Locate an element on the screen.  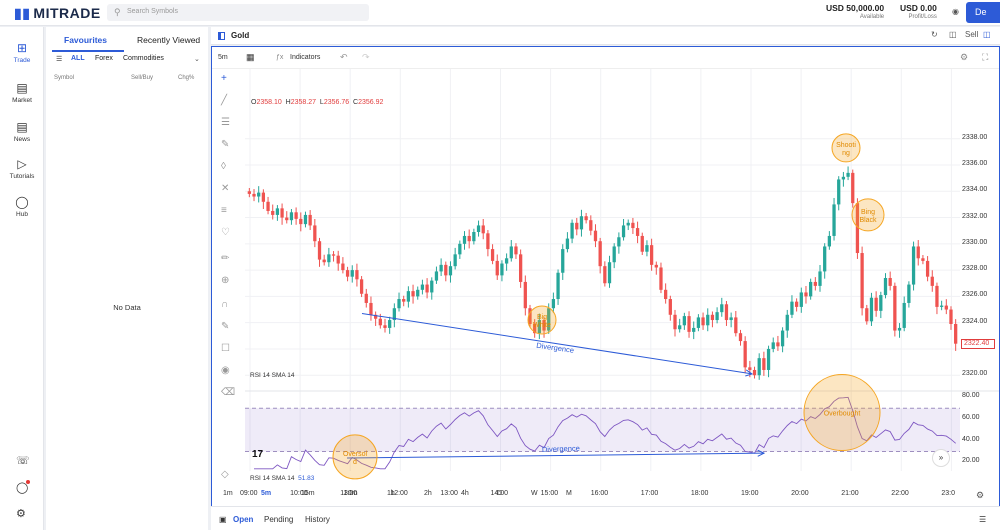
period-1h: 1h is located at coordinates (391, 493).